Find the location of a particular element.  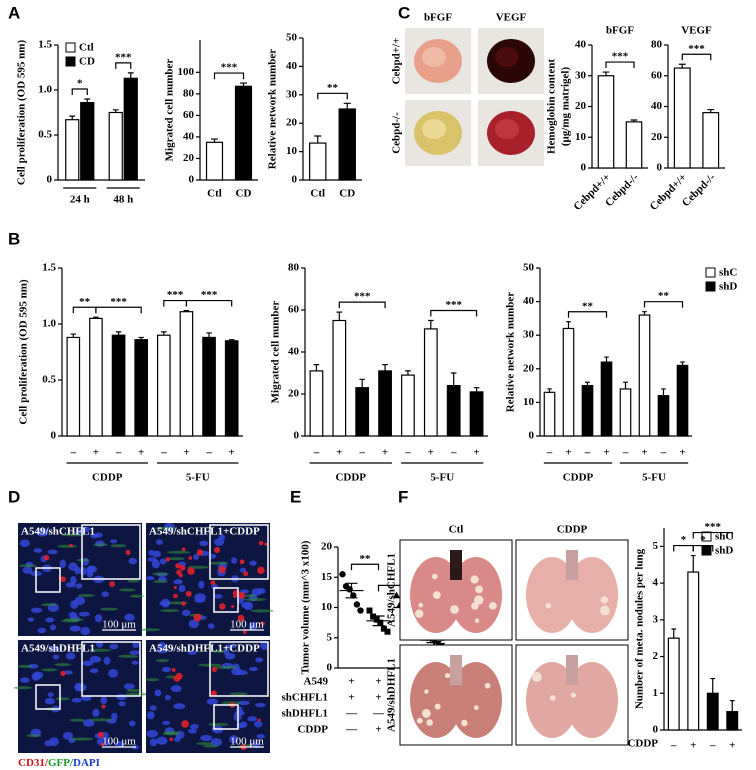

photo-row-label: A549/shDHFL1 is located at coordinates (392, 695).